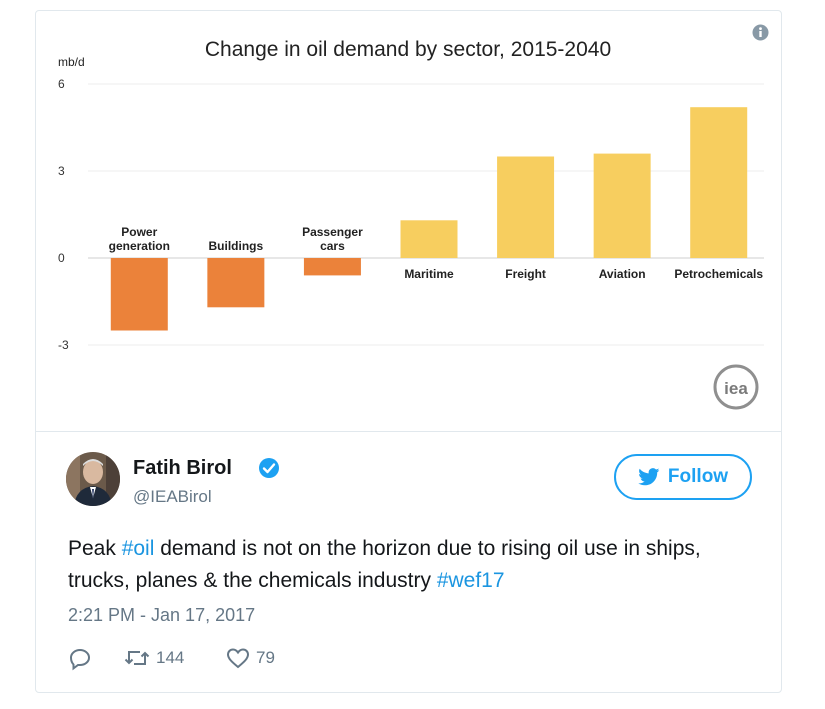 This screenshot has height=709, width=825. I want to click on hashtag-link: #oil, so click(138, 548).